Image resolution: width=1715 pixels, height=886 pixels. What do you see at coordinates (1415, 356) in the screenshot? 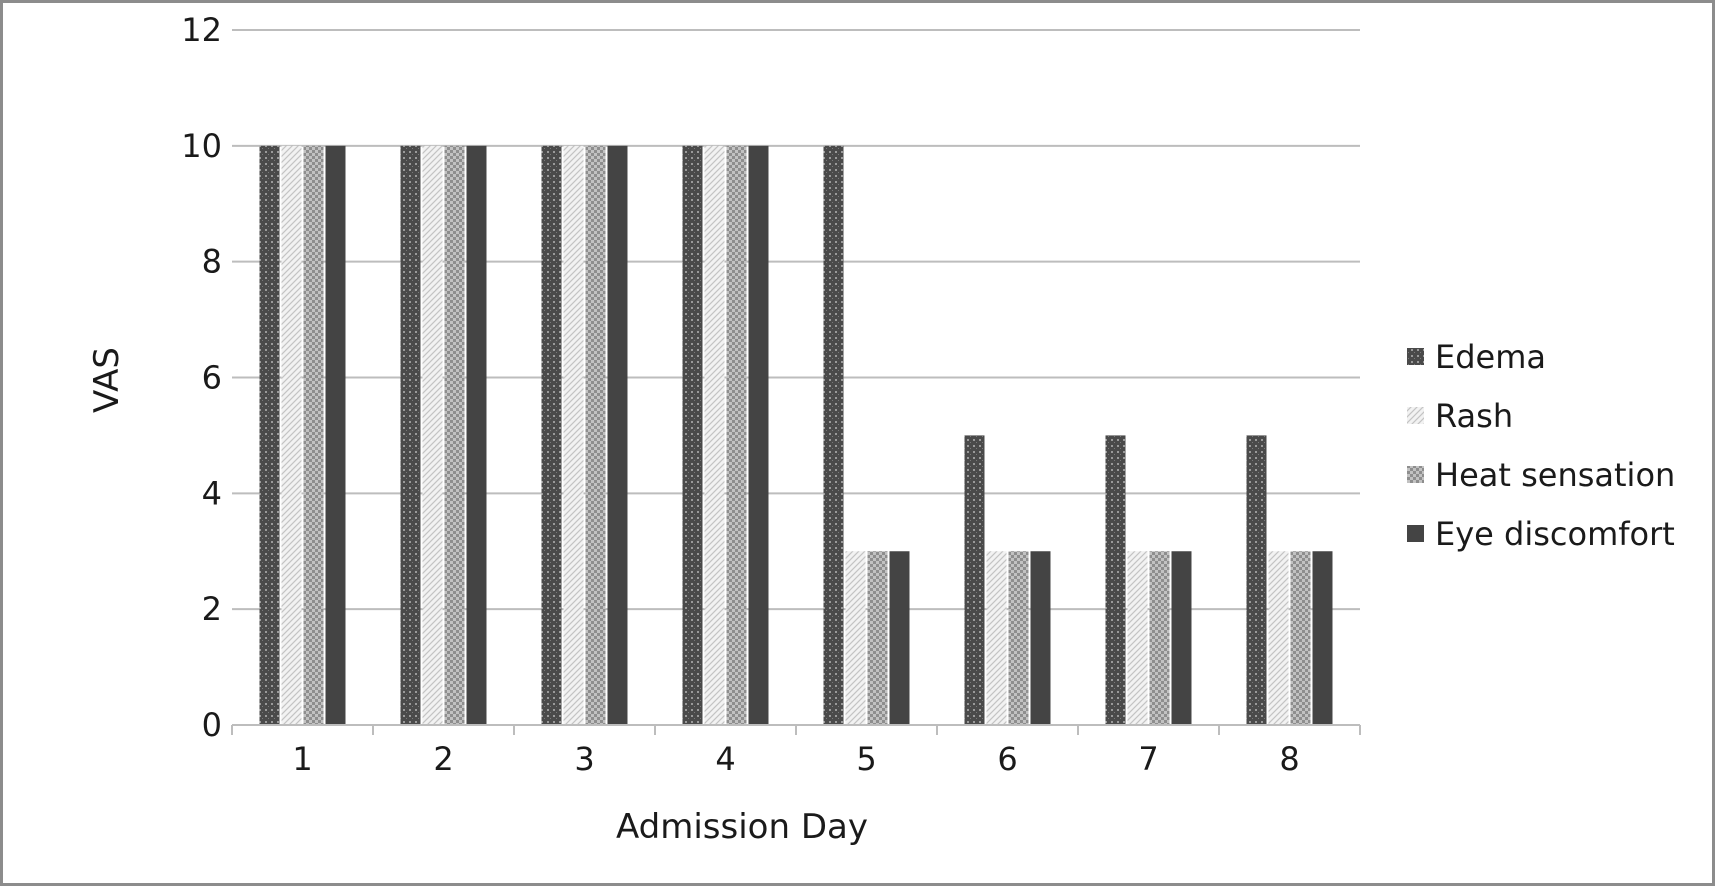
I see `legend-swatch-edema` at bounding box center [1415, 356].